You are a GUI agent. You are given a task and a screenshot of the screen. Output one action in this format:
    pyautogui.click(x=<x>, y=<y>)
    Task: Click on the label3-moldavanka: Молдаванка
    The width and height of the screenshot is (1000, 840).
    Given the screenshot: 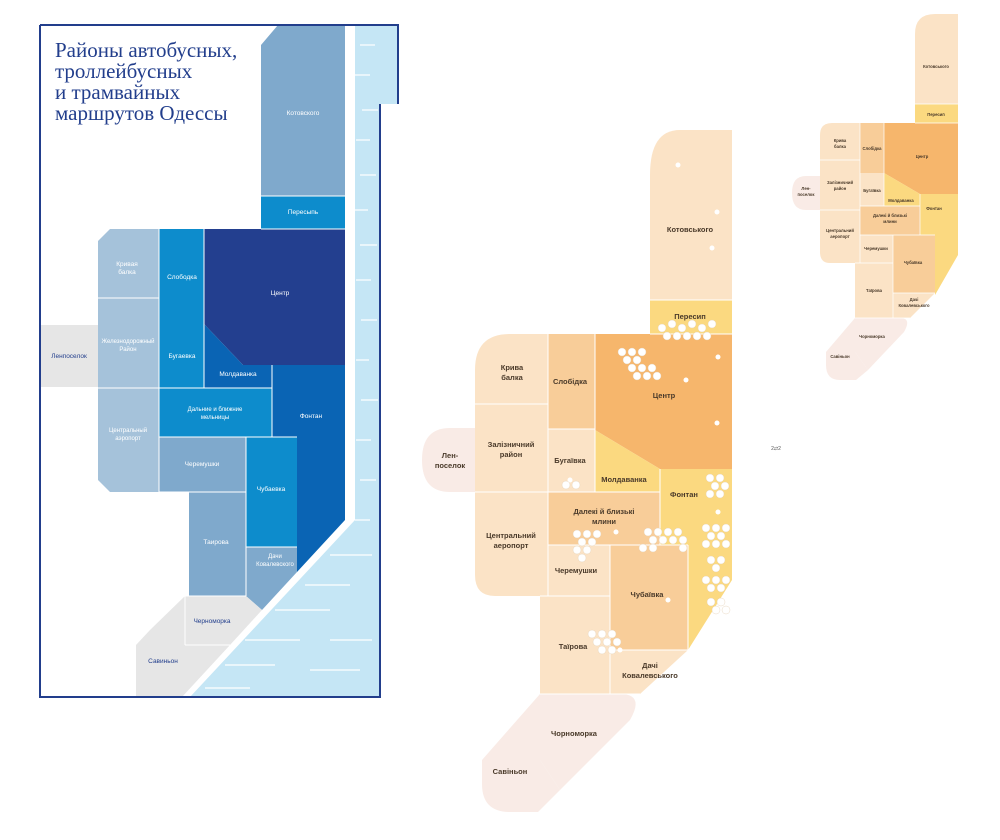 What is the action you would take?
    pyautogui.click(x=901, y=200)
    